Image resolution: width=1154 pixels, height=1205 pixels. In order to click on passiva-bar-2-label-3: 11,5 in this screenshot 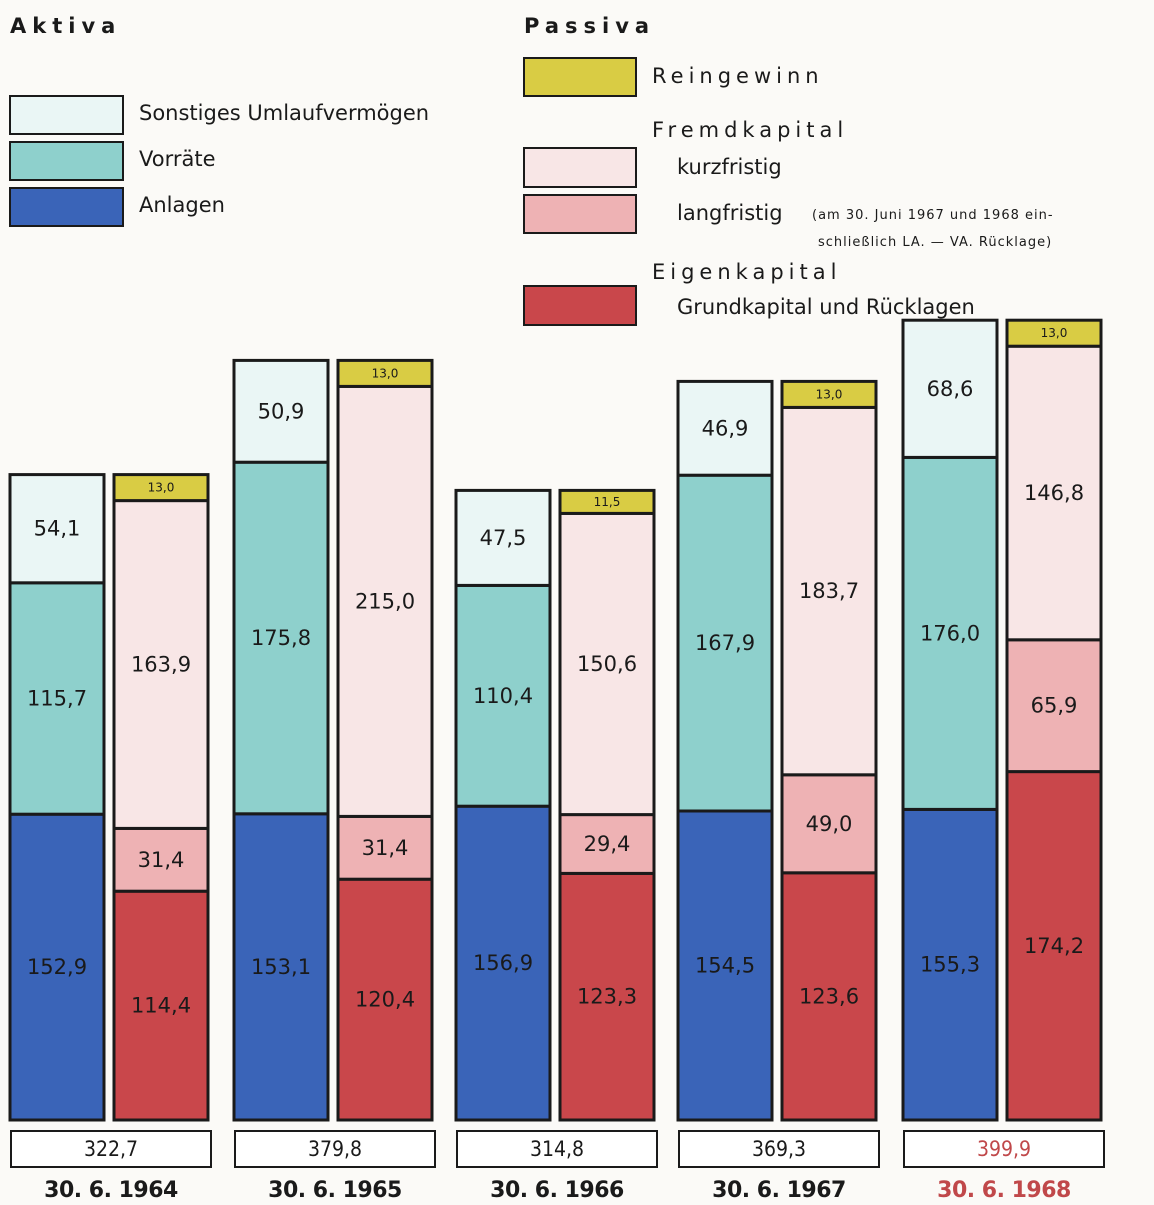, I will do `click(607, 502)`.